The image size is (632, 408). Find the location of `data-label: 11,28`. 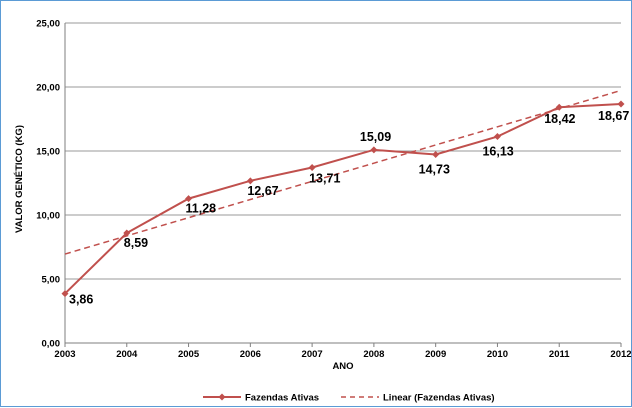

data-label: 11,28 is located at coordinates (201, 209).